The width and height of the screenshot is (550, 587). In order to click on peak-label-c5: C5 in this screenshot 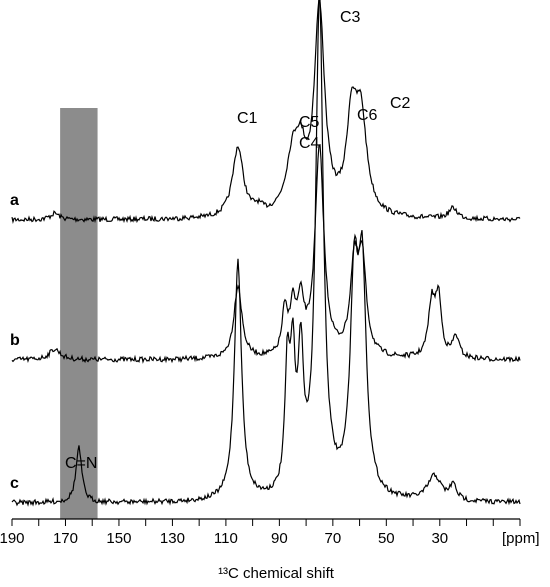, I will do `click(309, 122)`.